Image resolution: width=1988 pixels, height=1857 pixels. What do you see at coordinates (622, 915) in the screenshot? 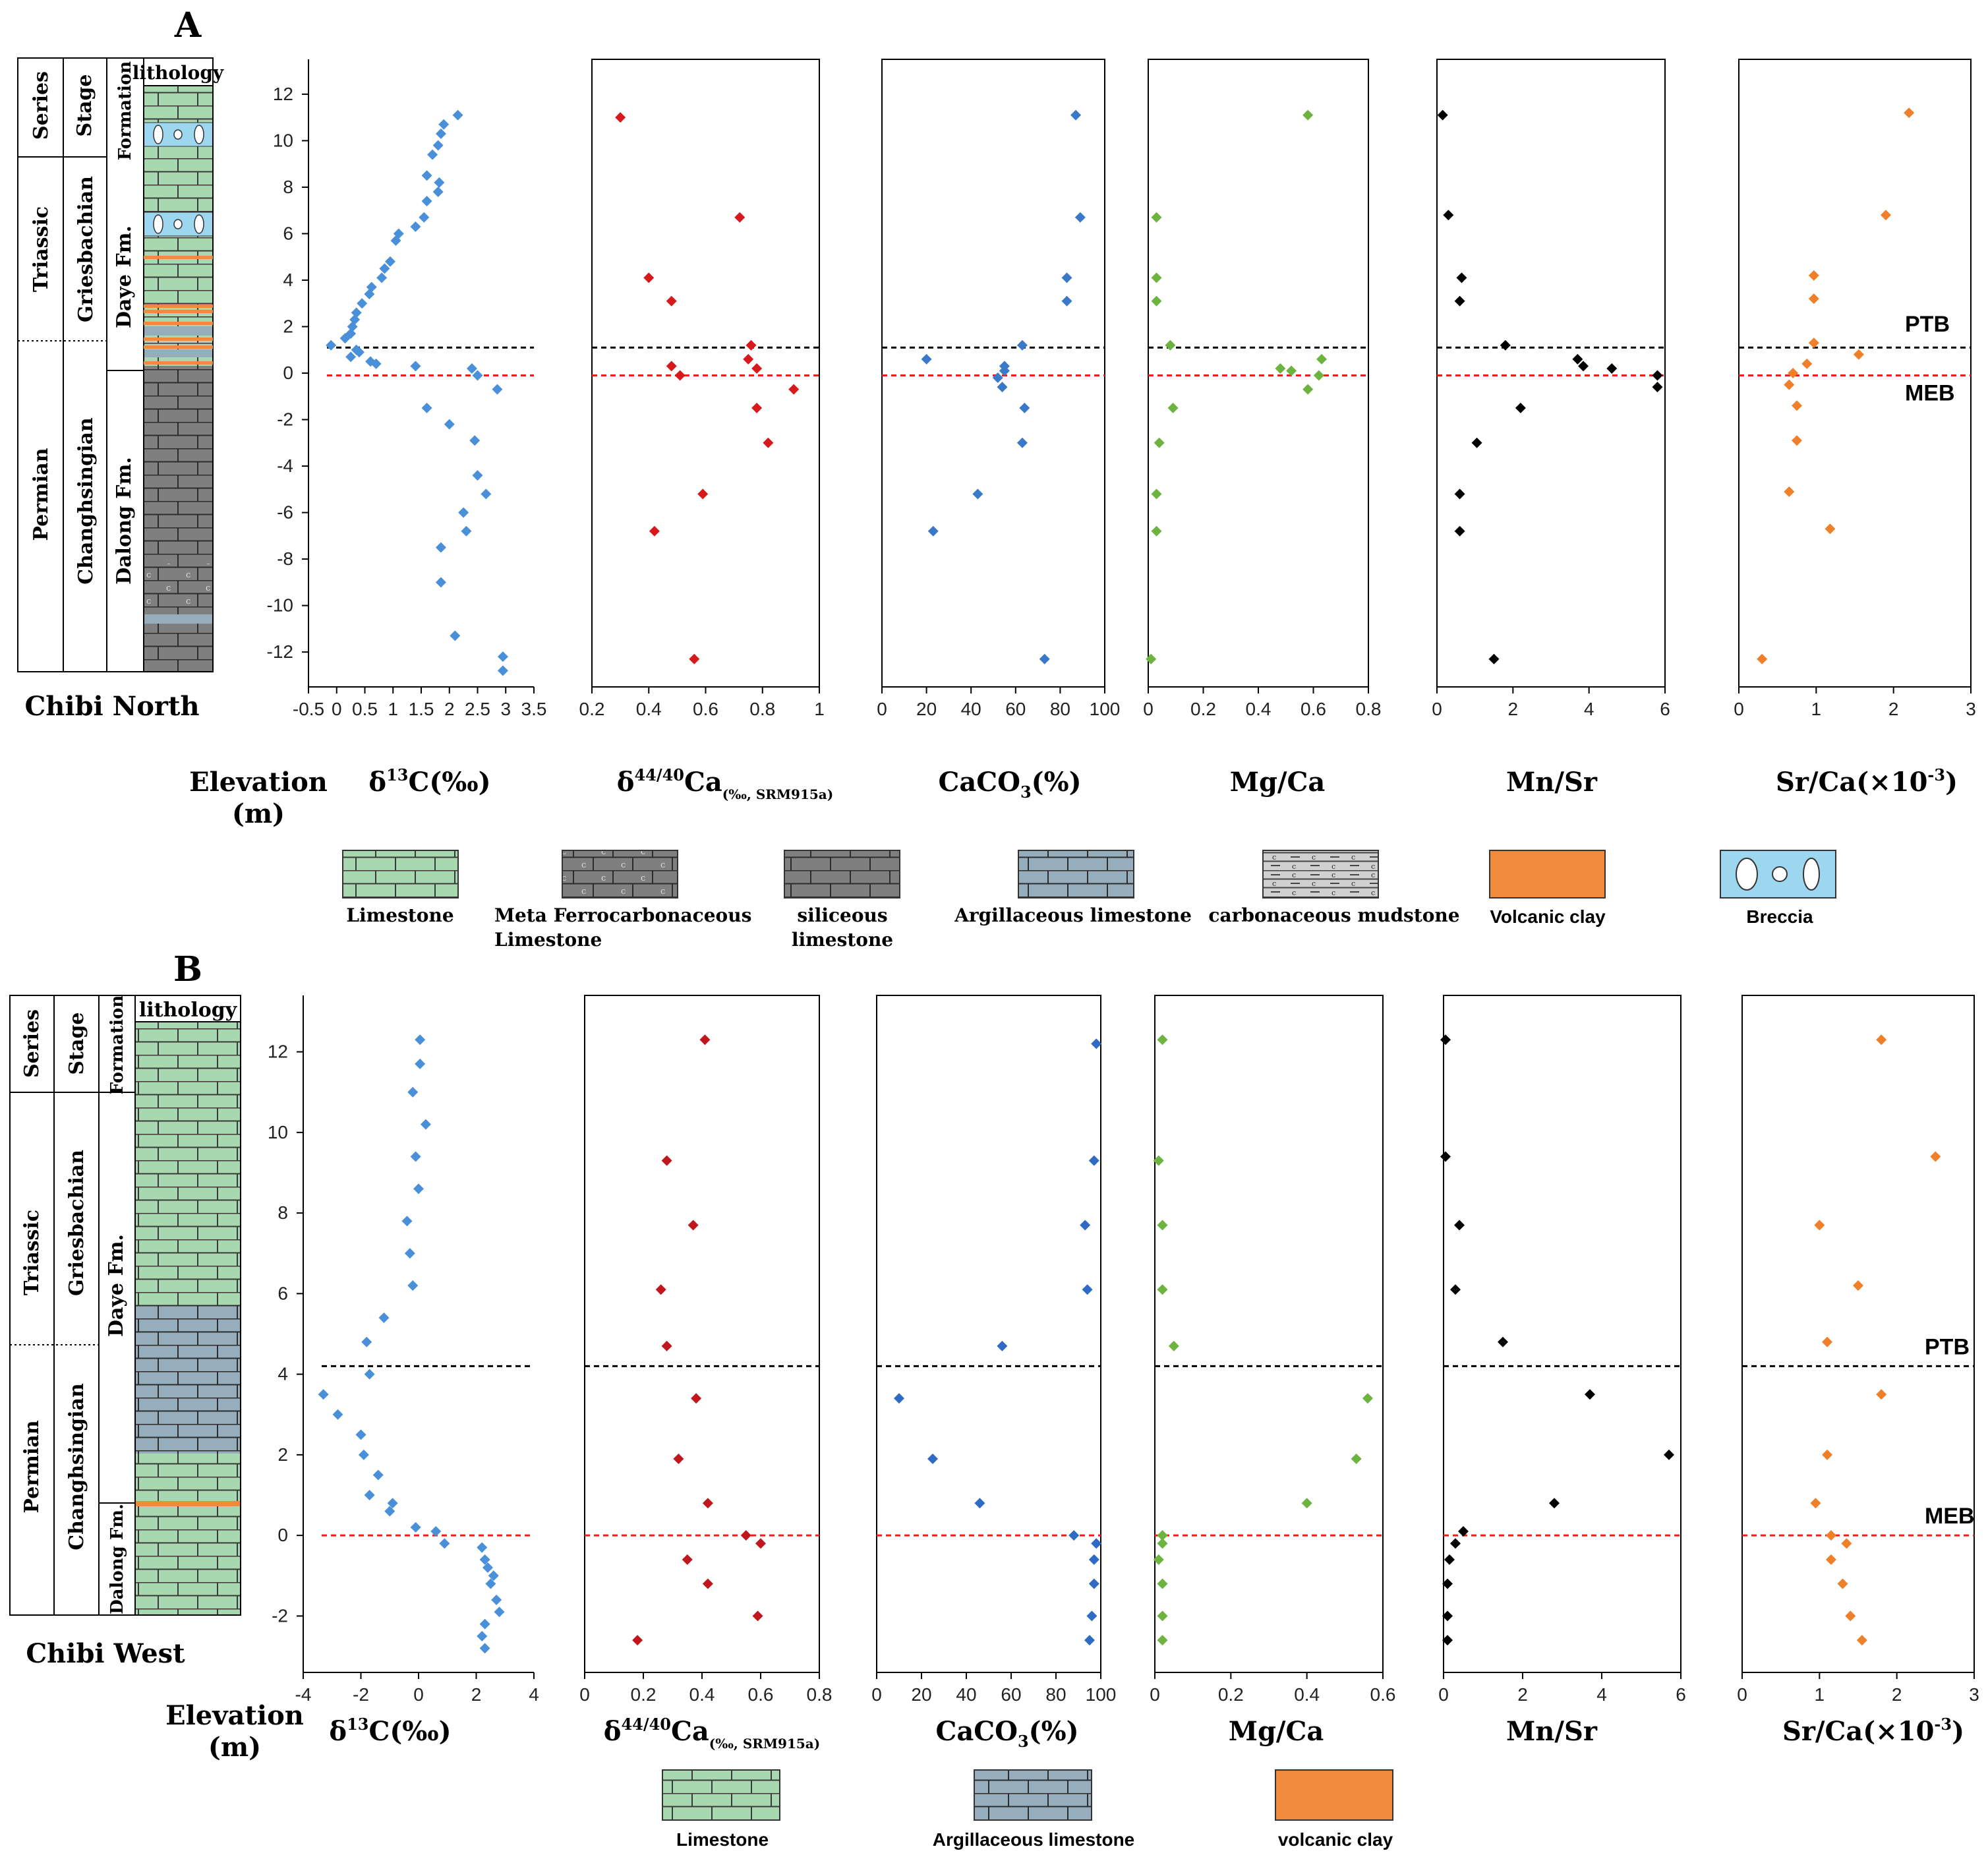
I see `legend-label-meta-a-1: Meta Ferrocarbonaceous` at bounding box center [622, 915].